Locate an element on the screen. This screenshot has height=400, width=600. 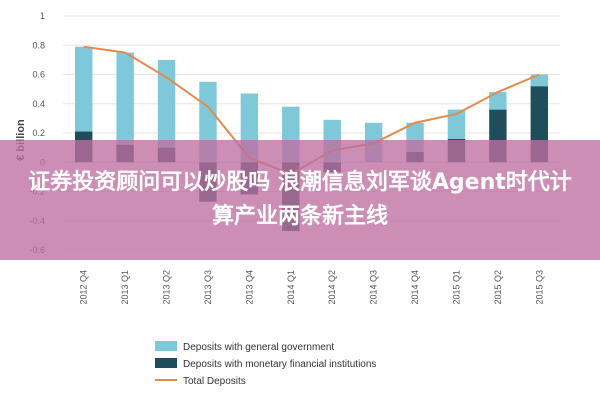
x-tick-label: 2014 Q1 is located at coordinates (291, 287).